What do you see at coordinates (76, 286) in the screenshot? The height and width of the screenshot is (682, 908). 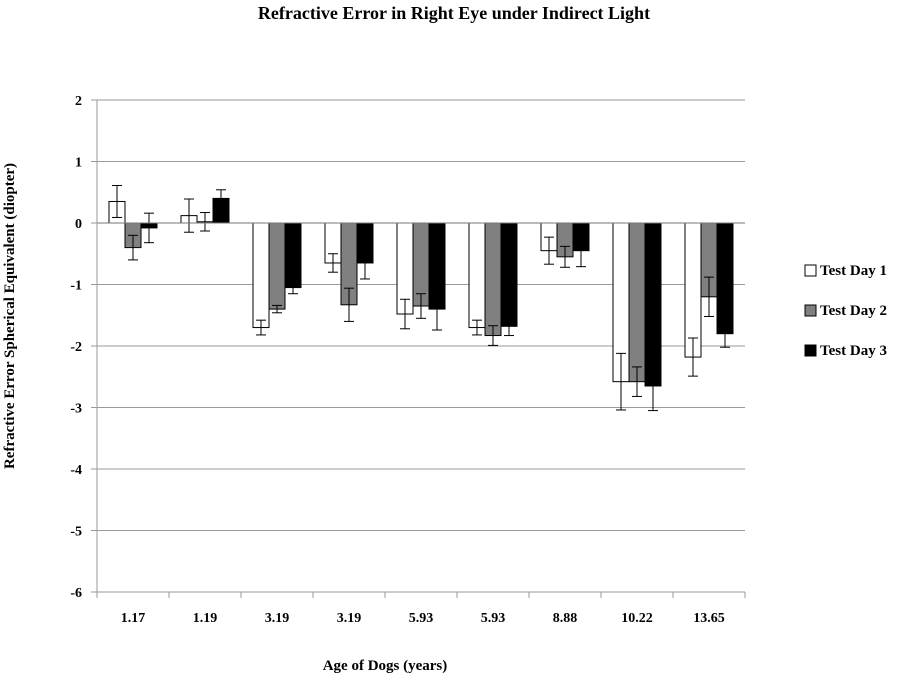 I see `y-tick-label: -1` at bounding box center [76, 286].